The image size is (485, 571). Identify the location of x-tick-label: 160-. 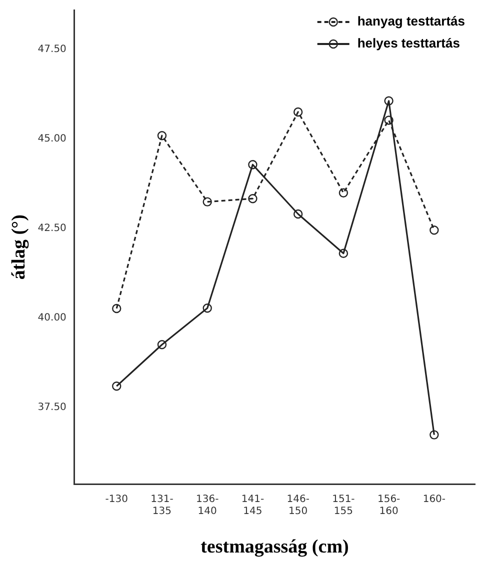
(434, 499).